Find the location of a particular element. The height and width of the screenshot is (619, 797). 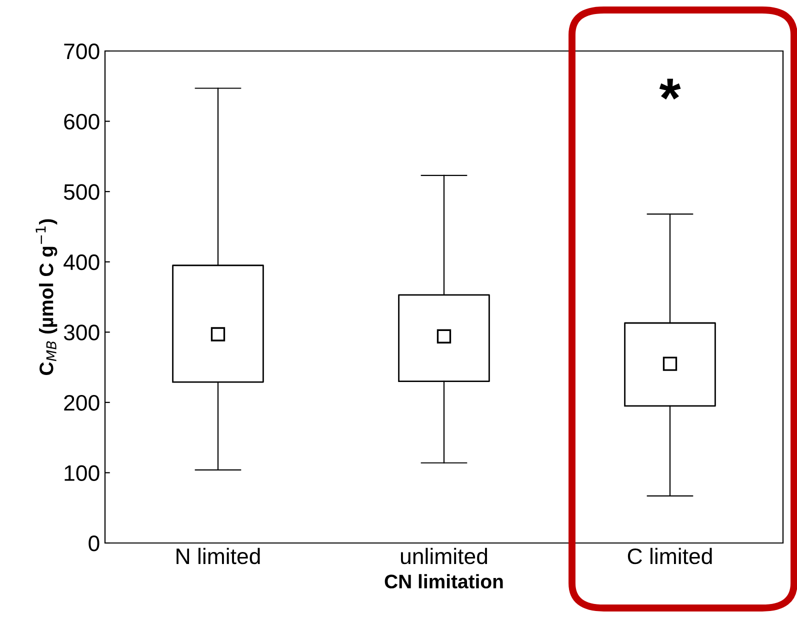

x-tick-label: C limited is located at coordinates (670, 556).